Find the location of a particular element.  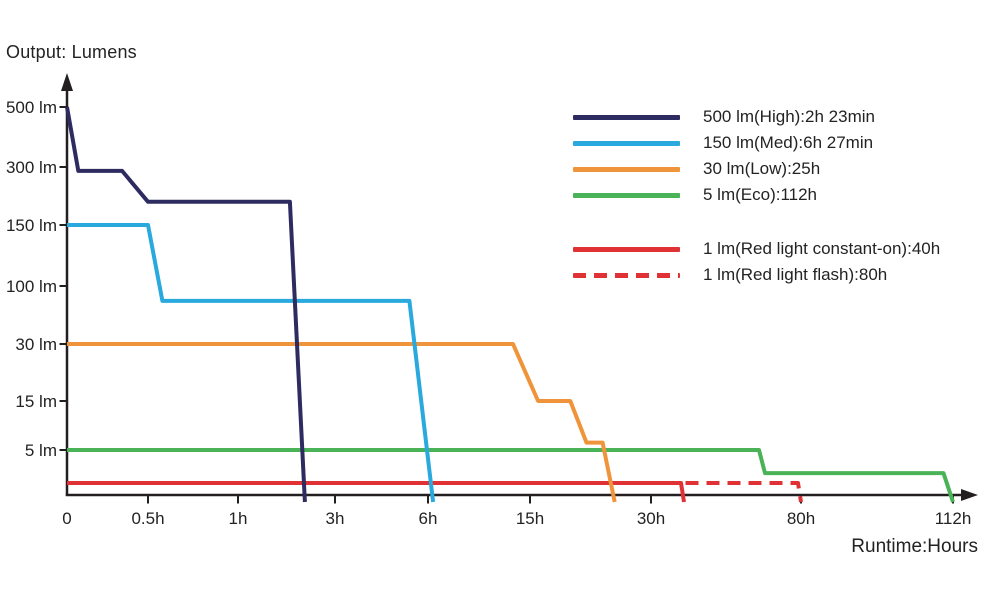

y-tick-label-100: 100 lm is located at coordinates (31, 286).